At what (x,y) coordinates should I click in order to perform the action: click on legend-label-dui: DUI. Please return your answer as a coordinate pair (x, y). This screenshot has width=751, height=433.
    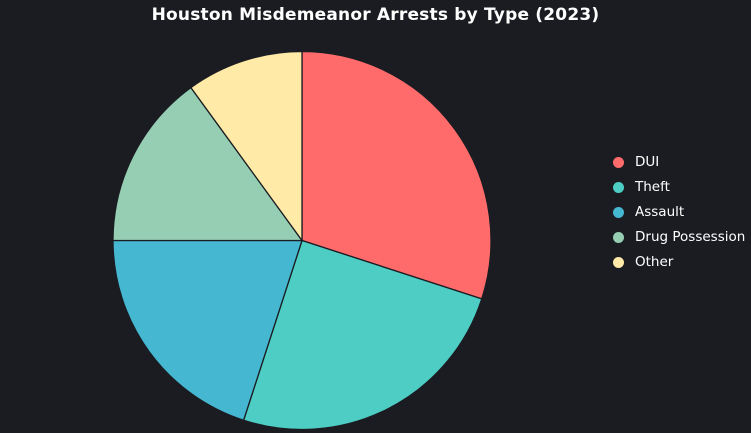
    Looking at the image, I should click on (647, 161).